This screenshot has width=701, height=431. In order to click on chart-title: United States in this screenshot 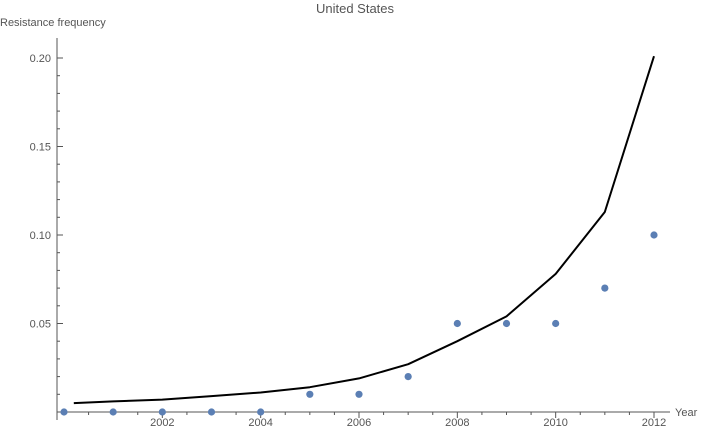, I will do `click(355, 8)`.